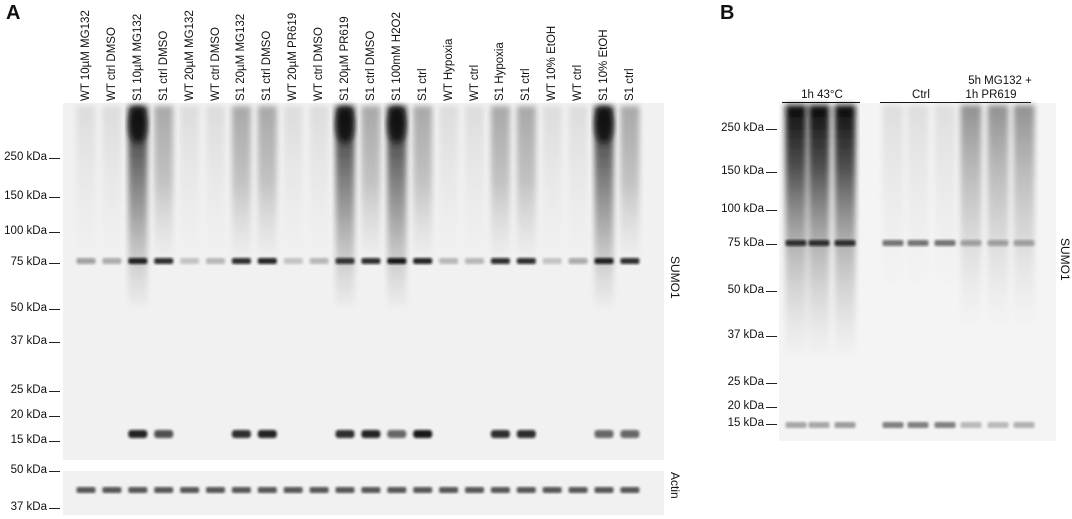  Describe the element at coordinates (822, 95) in the screenshot. I see `panel-b-group-heat: 1h 43°C` at that location.